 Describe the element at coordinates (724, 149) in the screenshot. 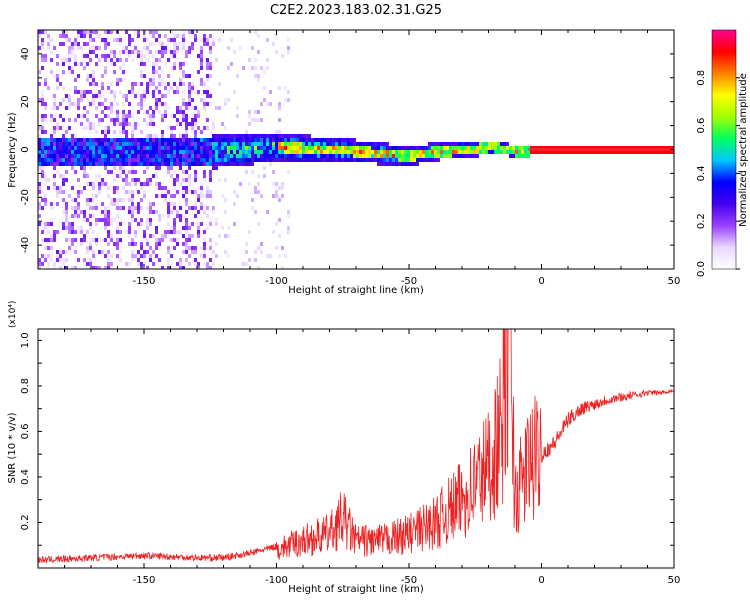

I see `colorbar-gradient` at that location.